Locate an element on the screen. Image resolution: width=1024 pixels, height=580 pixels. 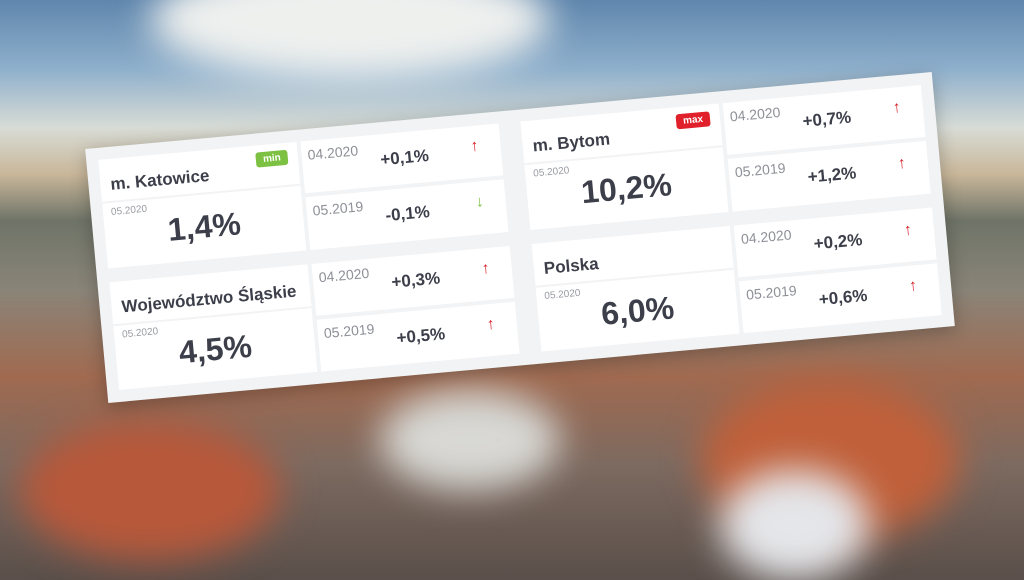
region-summary: m. Katowice min 05.2020 1,4% is located at coordinates (202, 204).